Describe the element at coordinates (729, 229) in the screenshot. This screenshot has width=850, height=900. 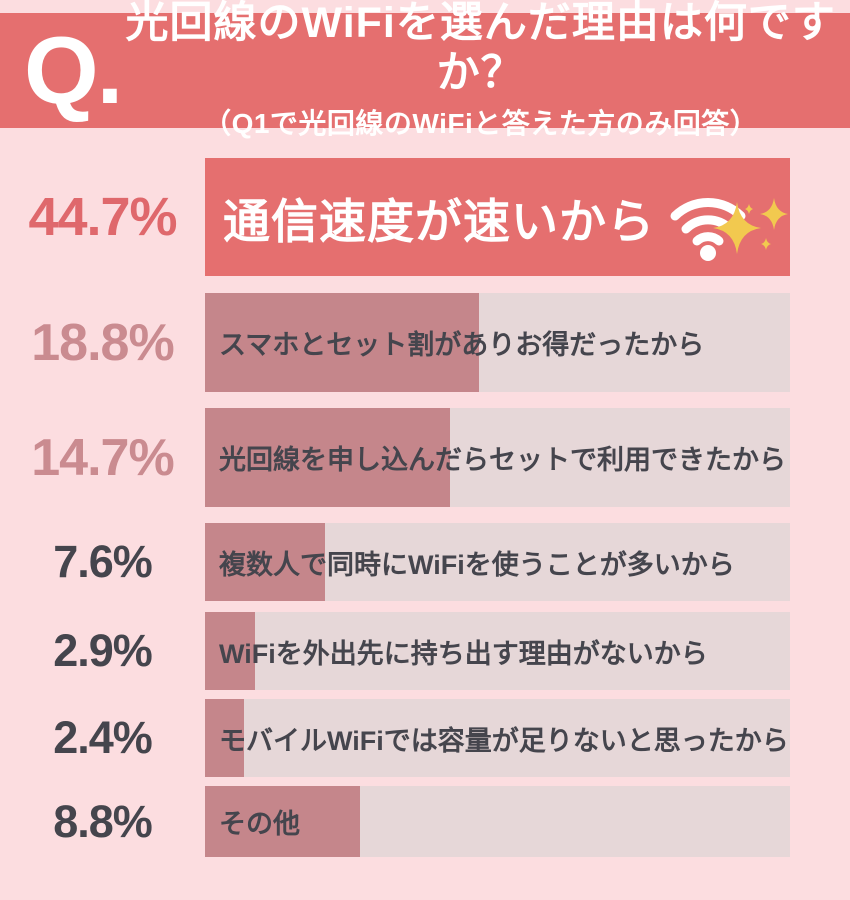
I see `wifi-sparkle-icon` at that location.